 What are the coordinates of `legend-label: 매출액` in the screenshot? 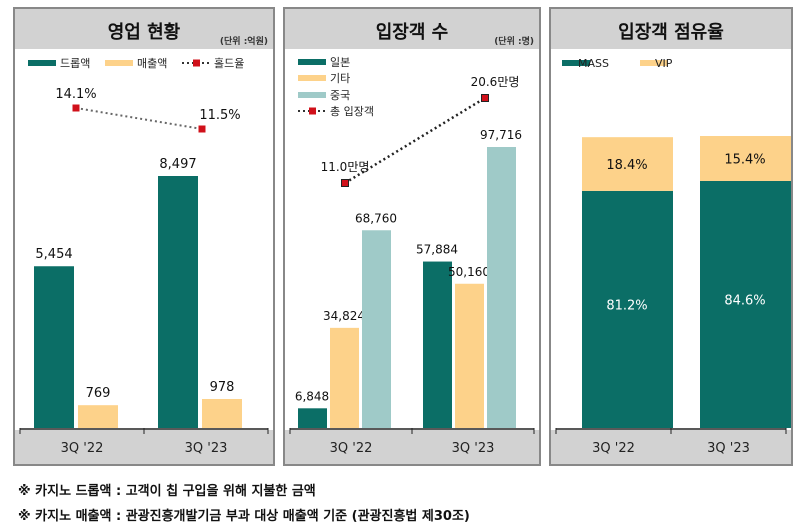 It's located at (152, 63).